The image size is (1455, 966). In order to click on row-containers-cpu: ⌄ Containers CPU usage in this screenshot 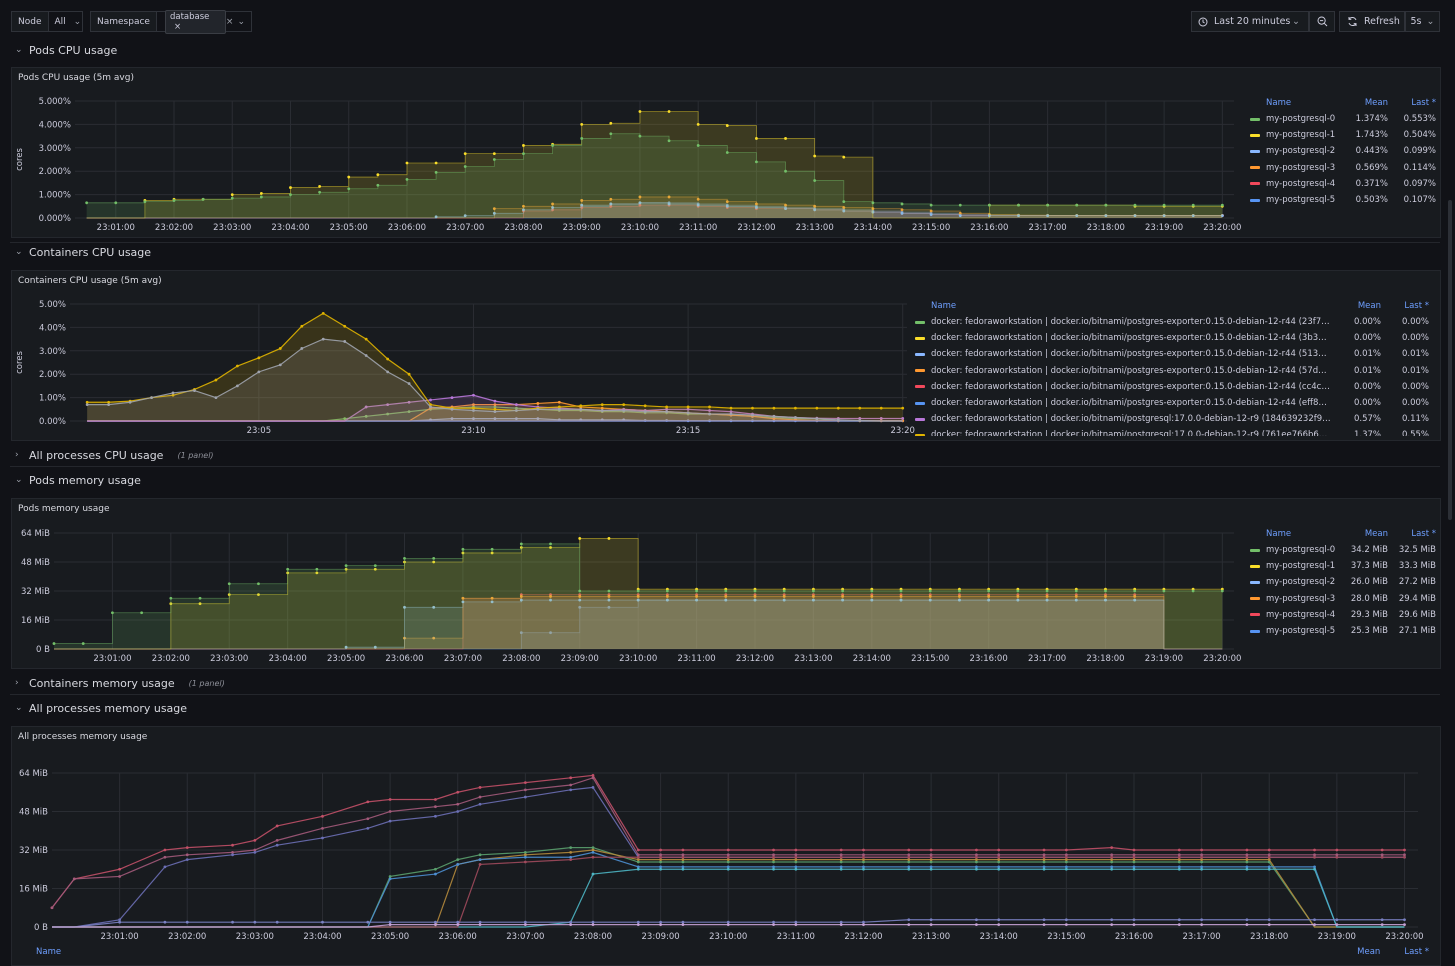, I will do `click(83, 252)`.